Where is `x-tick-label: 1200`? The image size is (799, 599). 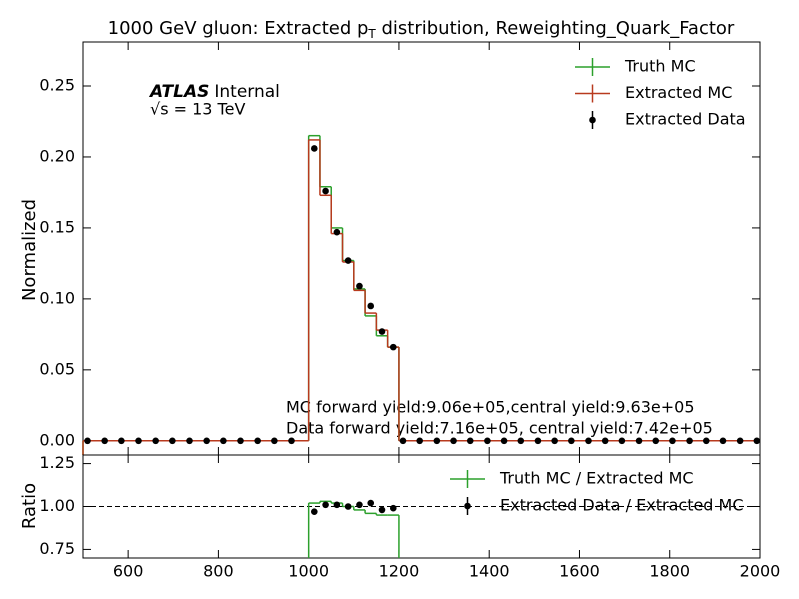 x-tick-label: 1200 is located at coordinates (399, 571).